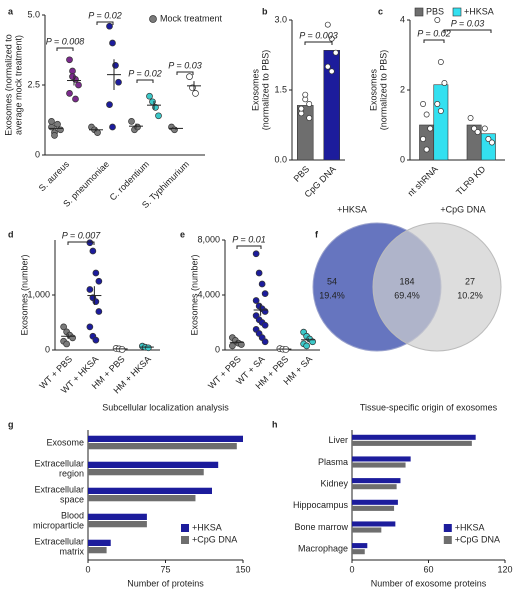 The height and width of the screenshot is (591, 520). I want to click on panel-label: a, so click(11, 11).